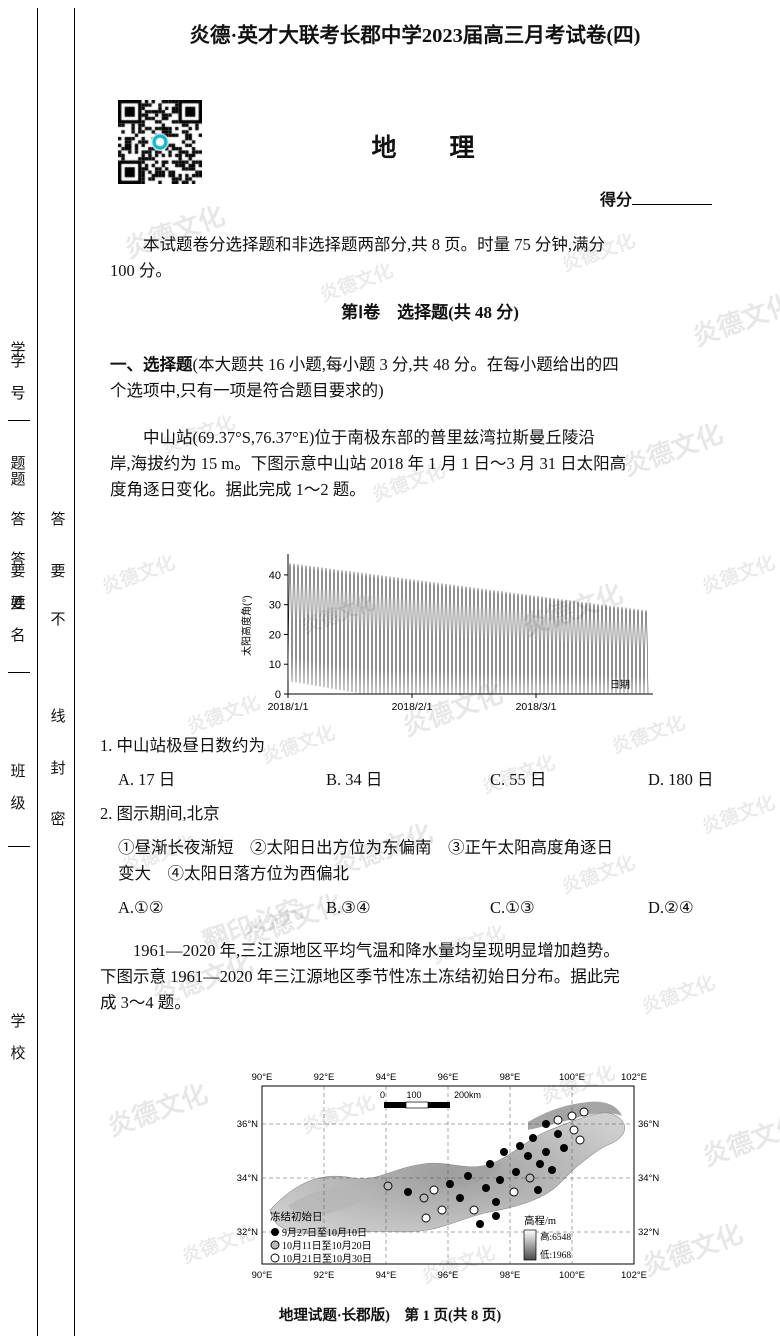 The image size is (780, 1344). Describe the element at coordinates (555, 1237) in the screenshot. I see `svg-text: 高:6548` at that location.